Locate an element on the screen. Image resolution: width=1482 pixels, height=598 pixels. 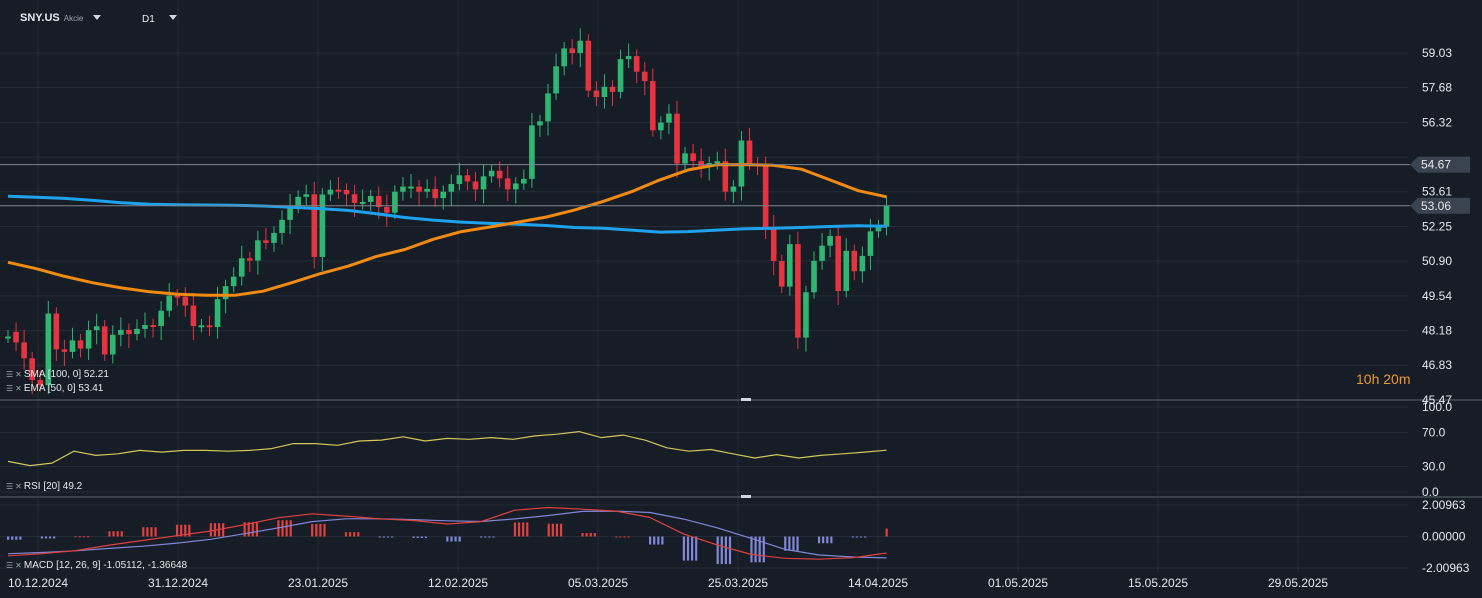
ema-legend-text: EMA [50, 0] 53.41 is located at coordinates (63, 388).